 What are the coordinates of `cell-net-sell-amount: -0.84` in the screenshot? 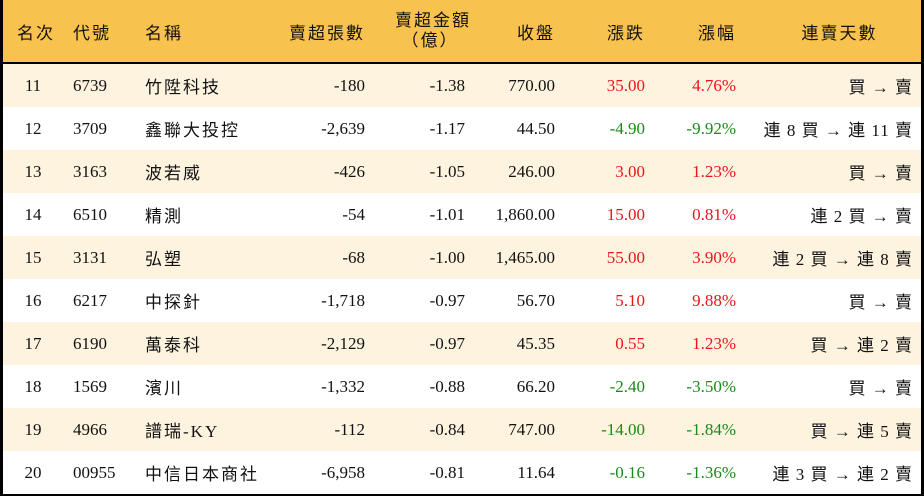 It's located at (447, 429).